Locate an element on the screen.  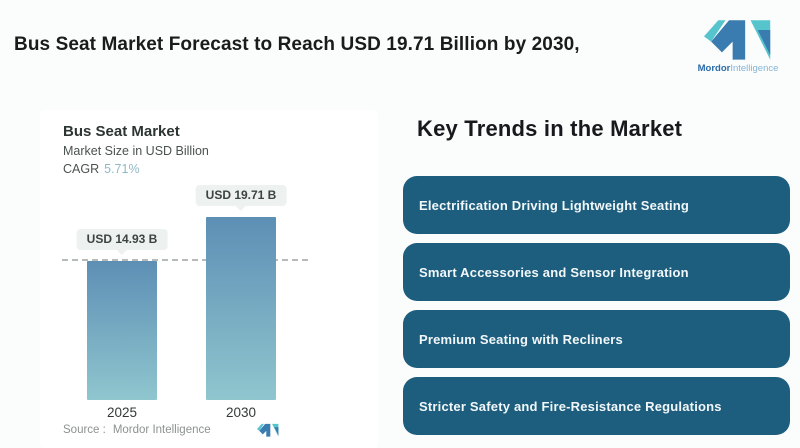
reference-line is located at coordinates (185, 260).